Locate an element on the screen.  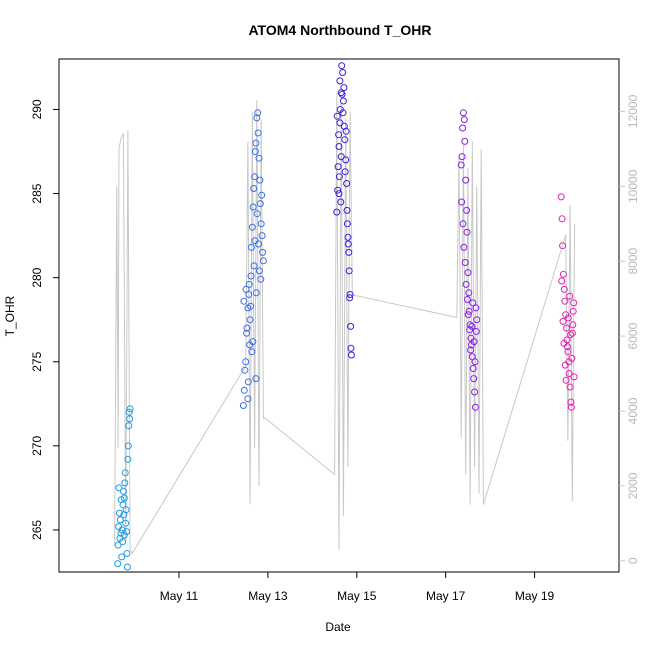
x-tick-label: May 11 is located at coordinates (179, 596).